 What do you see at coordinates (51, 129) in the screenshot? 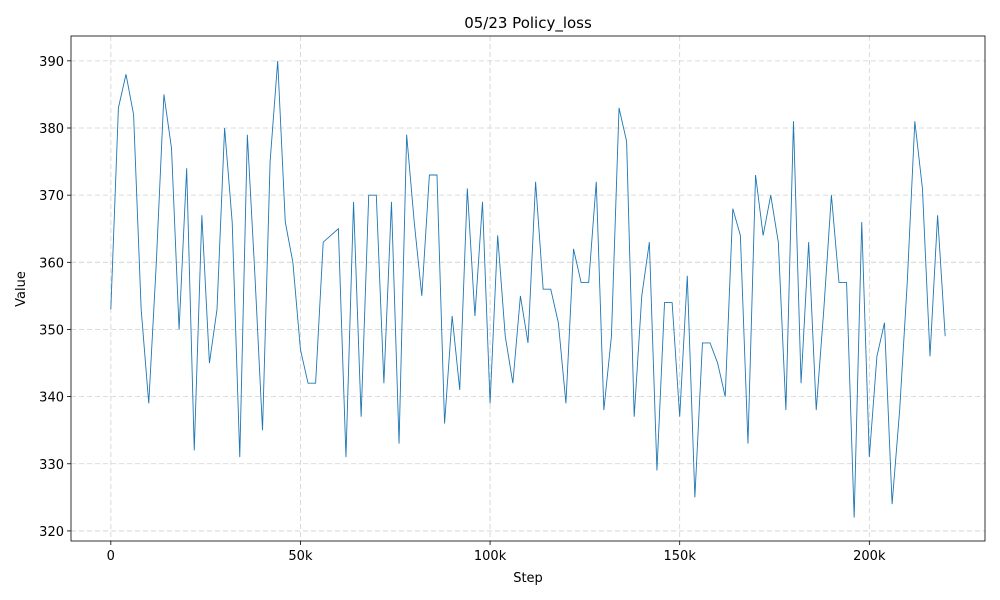
I see `y-tick-label: 380` at bounding box center [51, 129].